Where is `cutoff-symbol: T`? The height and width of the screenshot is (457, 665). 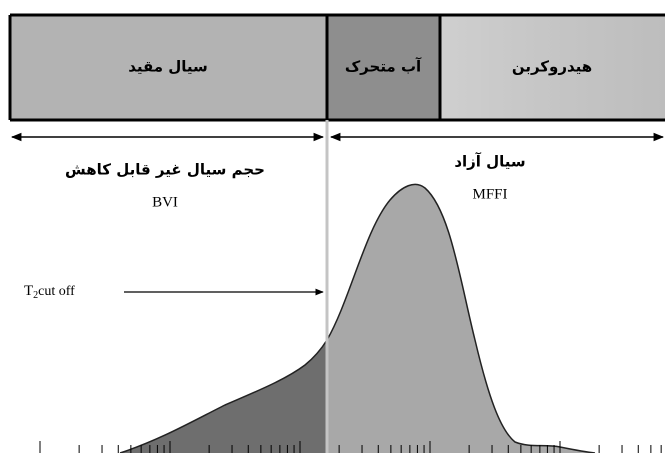 cutoff-symbol: T is located at coordinates (28, 291).